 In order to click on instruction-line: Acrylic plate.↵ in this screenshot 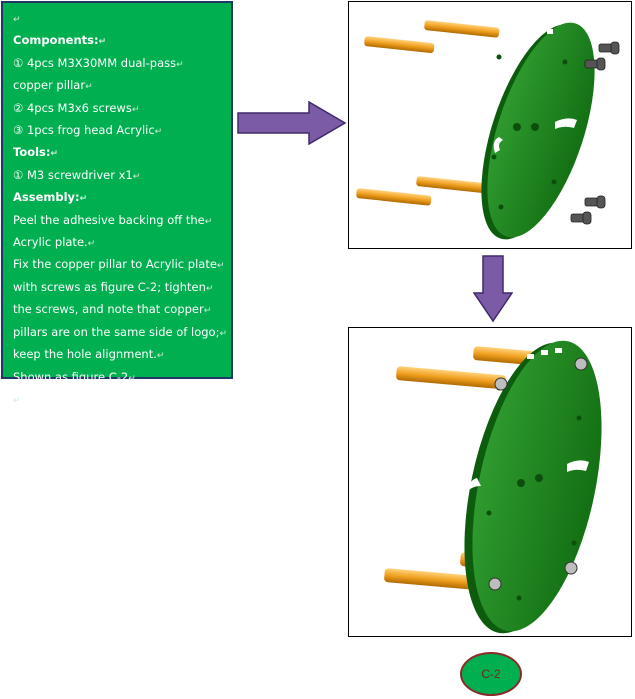, I will do `click(122, 243)`.